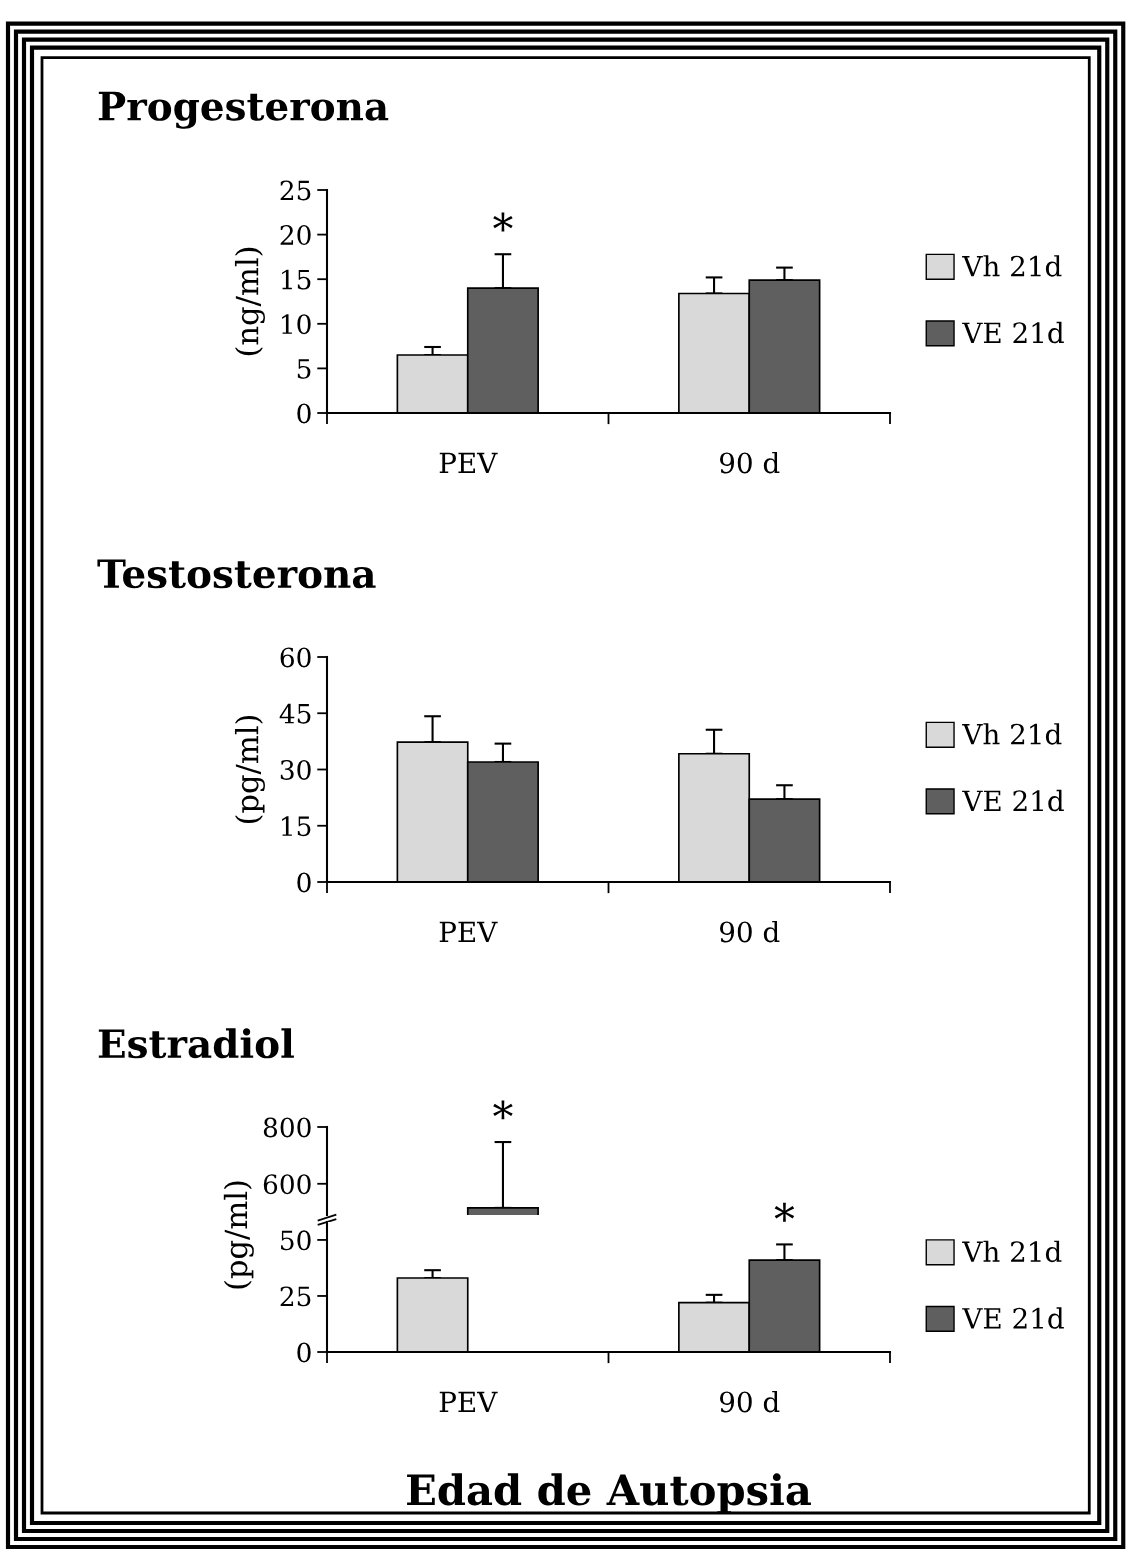 Image resolution: width=1145 pixels, height=1555 pixels. What do you see at coordinates (295, 713) in the screenshot?
I see `y-tick-label: 45` at bounding box center [295, 713].